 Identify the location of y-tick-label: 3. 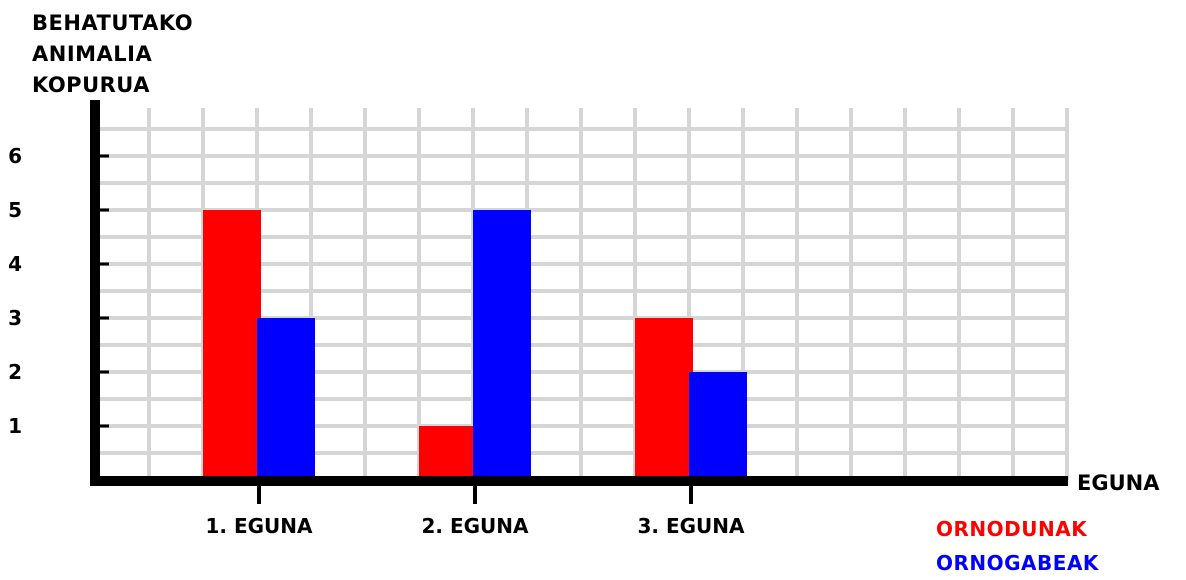
(15, 318).